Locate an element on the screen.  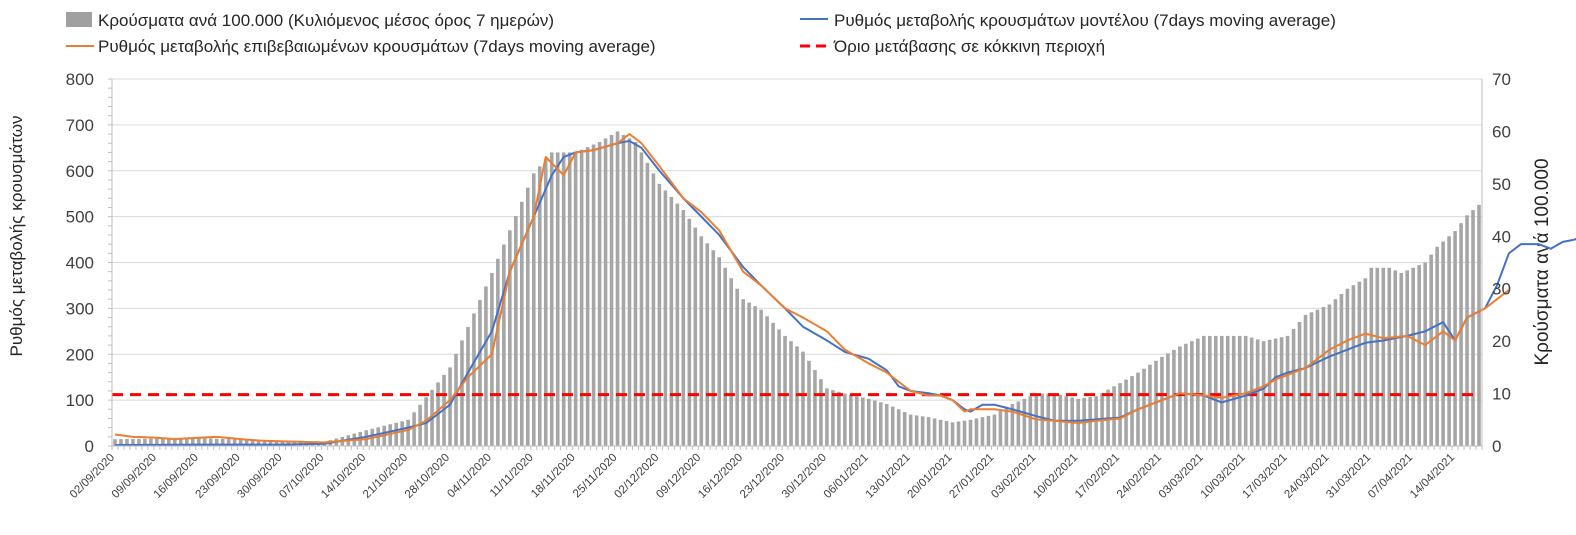
legend-label-threshold: Όριο μετάβασης σε κόκκινη περιοχή is located at coordinates (969, 46).